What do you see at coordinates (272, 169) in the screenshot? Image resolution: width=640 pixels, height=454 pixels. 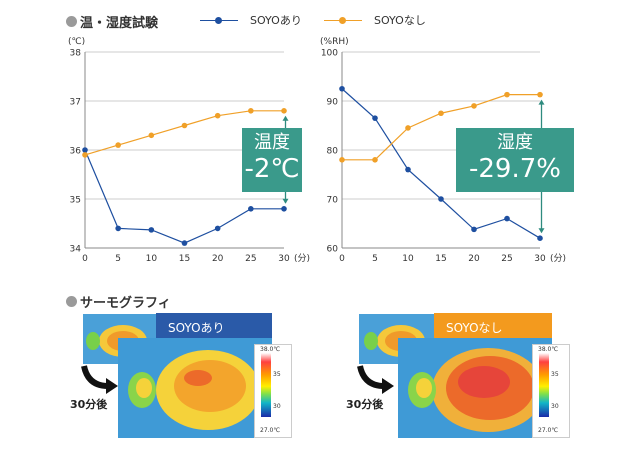 I see `temp-callout-value: -2℃` at bounding box center [272, 169].